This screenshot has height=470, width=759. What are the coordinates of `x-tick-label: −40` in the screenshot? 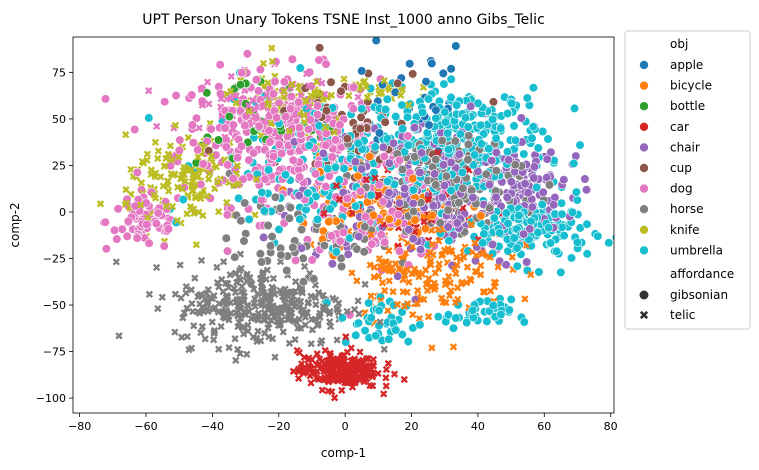 It's located at (212, 426).